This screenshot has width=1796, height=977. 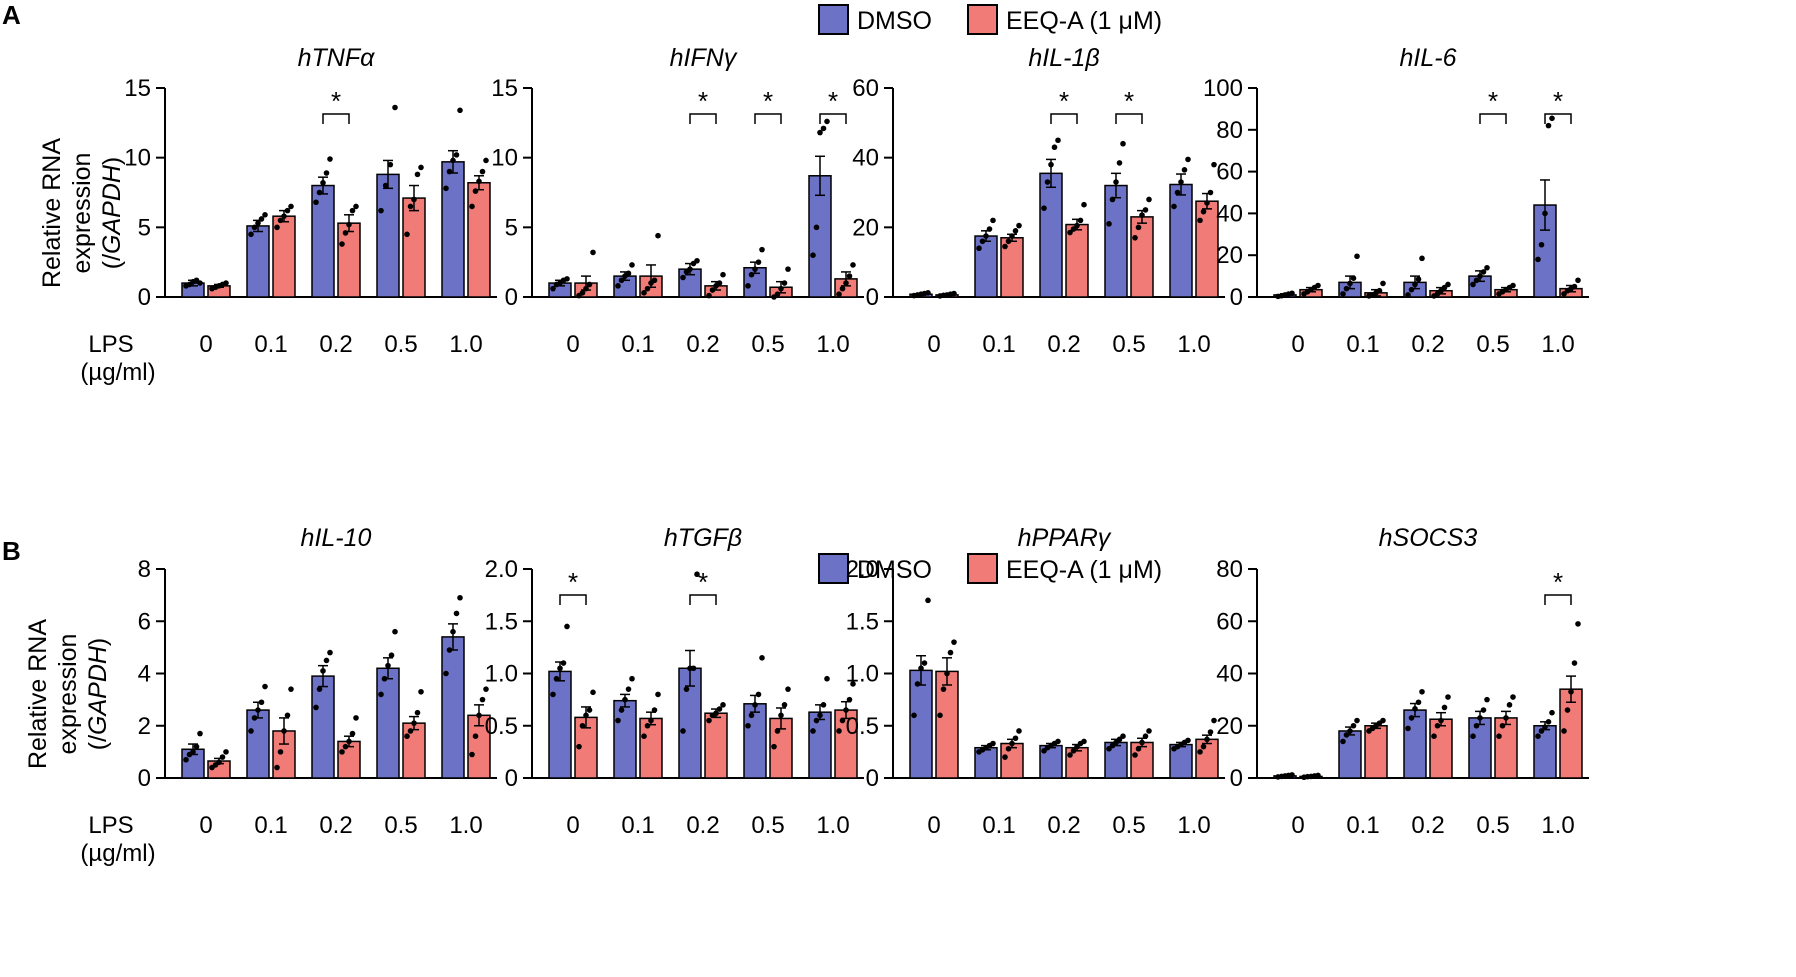 What do you see at coordinates (82, 213) in the screenshot?
I see `y-label-line2: expression` at bounding box center [82, 213].